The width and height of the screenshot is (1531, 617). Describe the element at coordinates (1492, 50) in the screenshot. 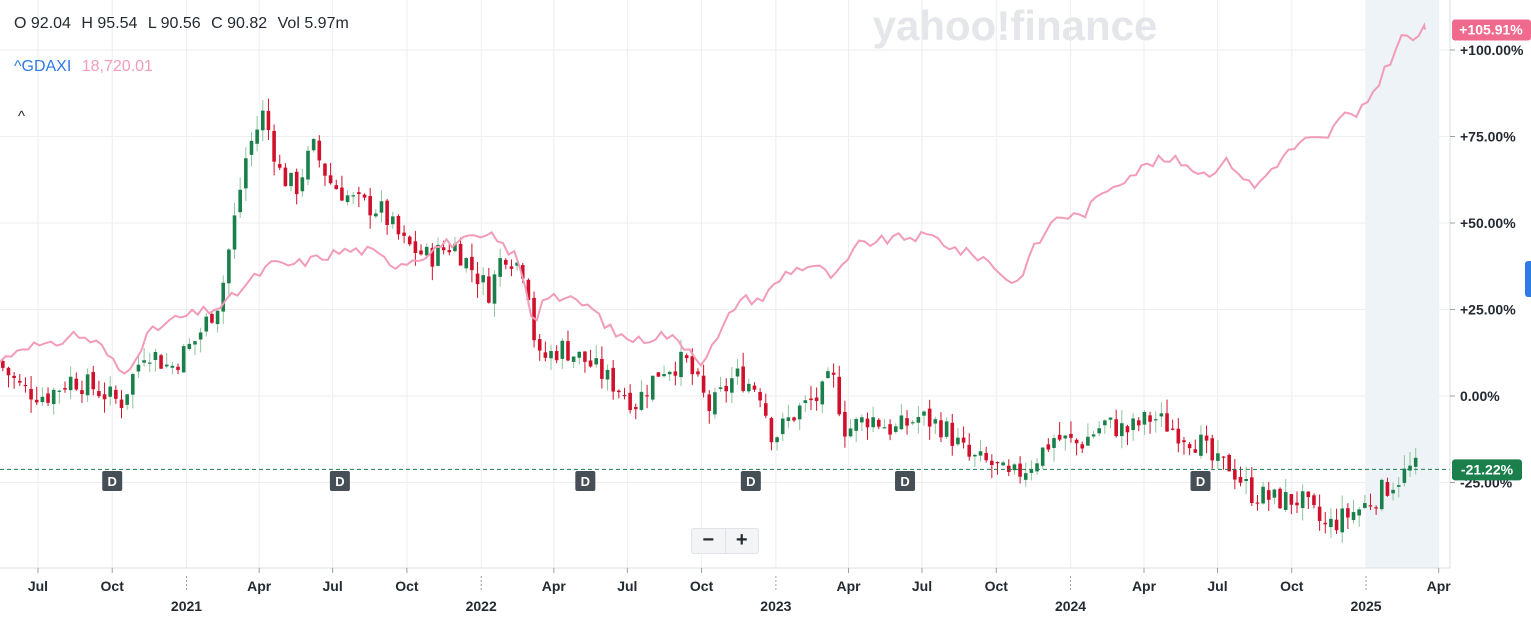

I see `y-tick-label: +100.00%` at that location.